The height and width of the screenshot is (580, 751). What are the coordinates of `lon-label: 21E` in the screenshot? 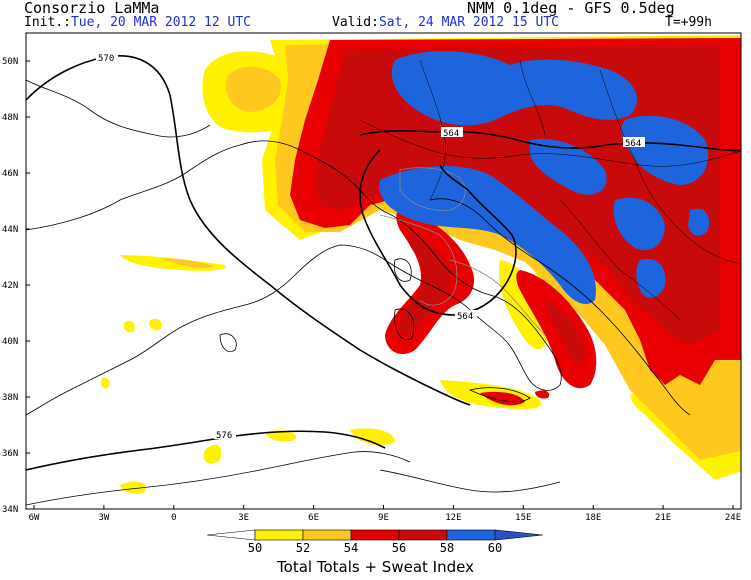 It's located at (663, 518).